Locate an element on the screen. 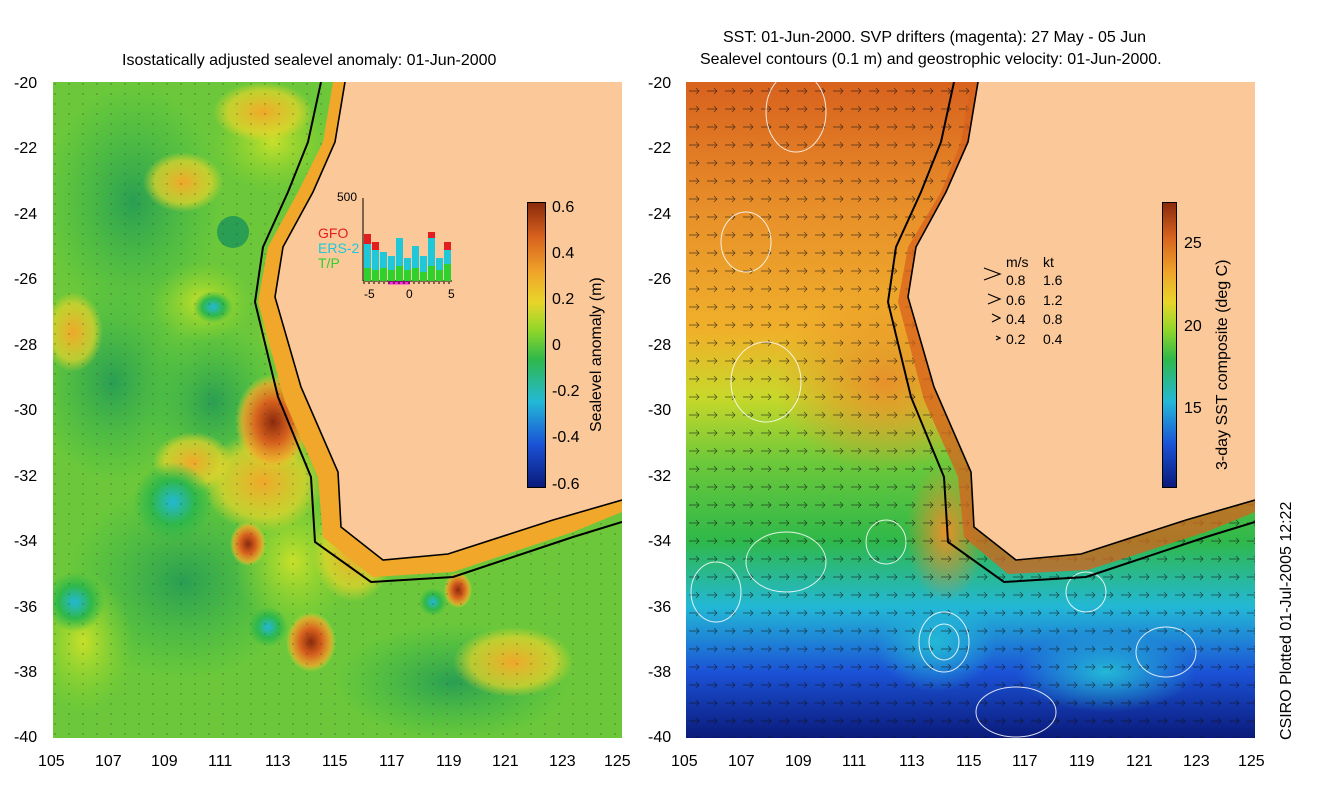 This screenshot has width=1320, height=810. histogram-legend-tp: T/P is located at coordinates (329, 263).